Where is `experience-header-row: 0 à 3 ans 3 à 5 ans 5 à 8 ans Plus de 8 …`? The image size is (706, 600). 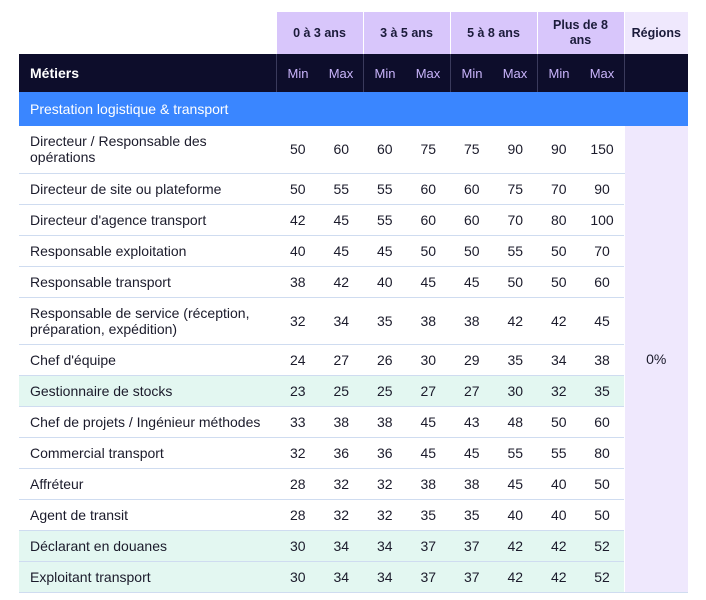 experience-header-row: 0 à 3 ans 3 à 5 ans 5 à 8 ans Plus de 8 … is located at coordinates (353, 33).